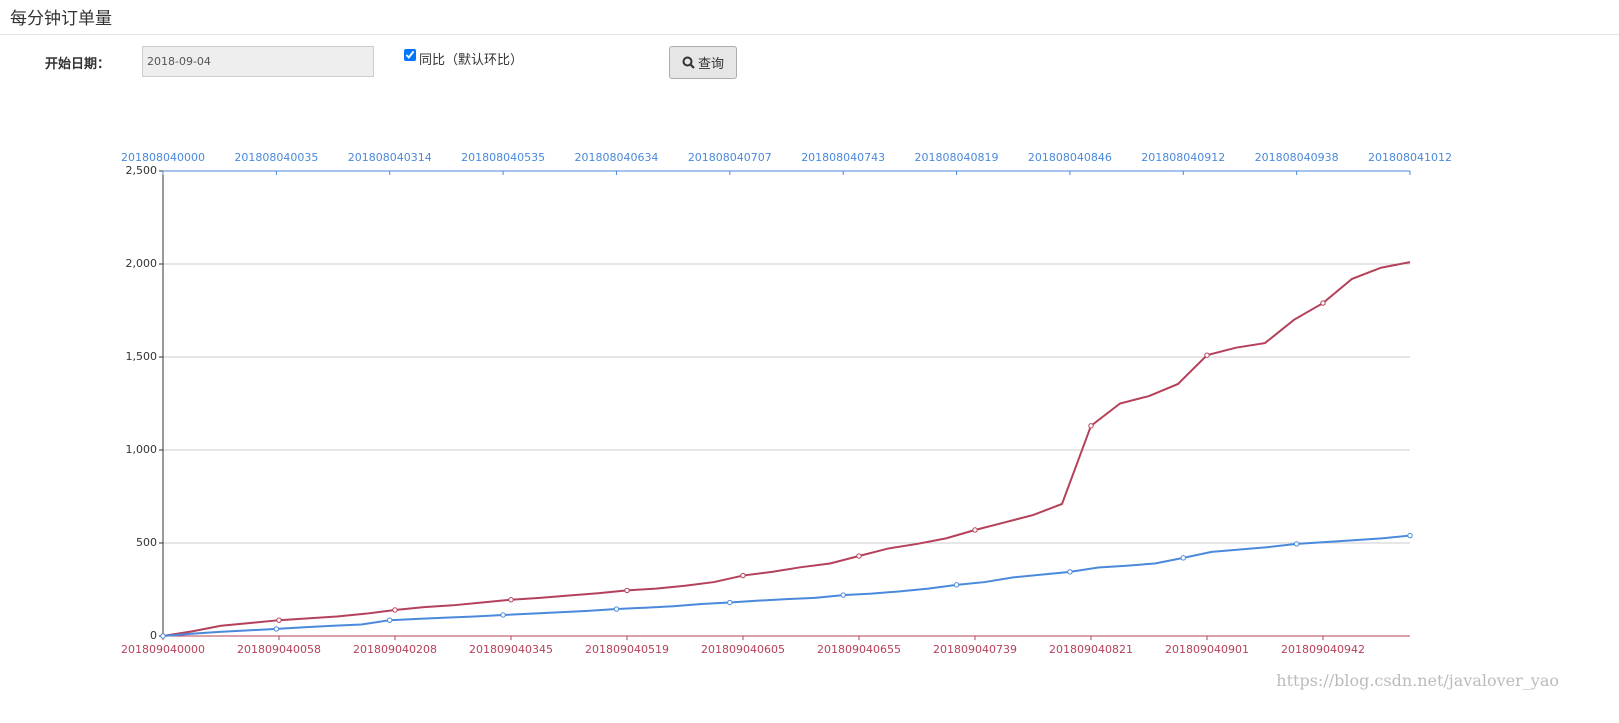 This screenshot has width=1619, height=723. Describe the element at coordinates (503, 157) in the screenshot. I see `x-tick-label: 201808040535` at that location.